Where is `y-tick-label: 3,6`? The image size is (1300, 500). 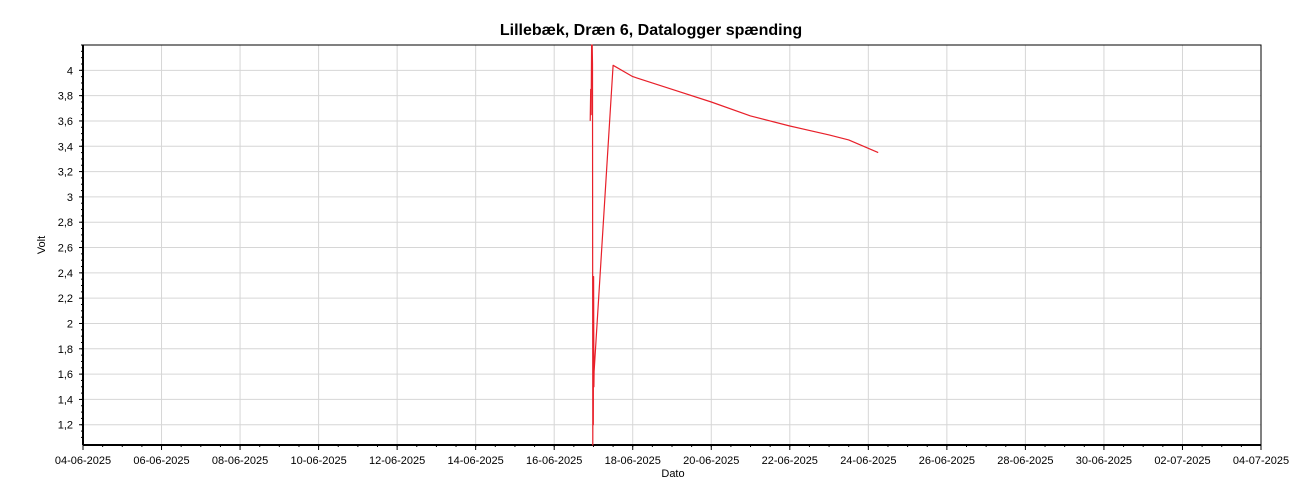
y-tick-label: 3,6 is located at coordinates (65, 122).